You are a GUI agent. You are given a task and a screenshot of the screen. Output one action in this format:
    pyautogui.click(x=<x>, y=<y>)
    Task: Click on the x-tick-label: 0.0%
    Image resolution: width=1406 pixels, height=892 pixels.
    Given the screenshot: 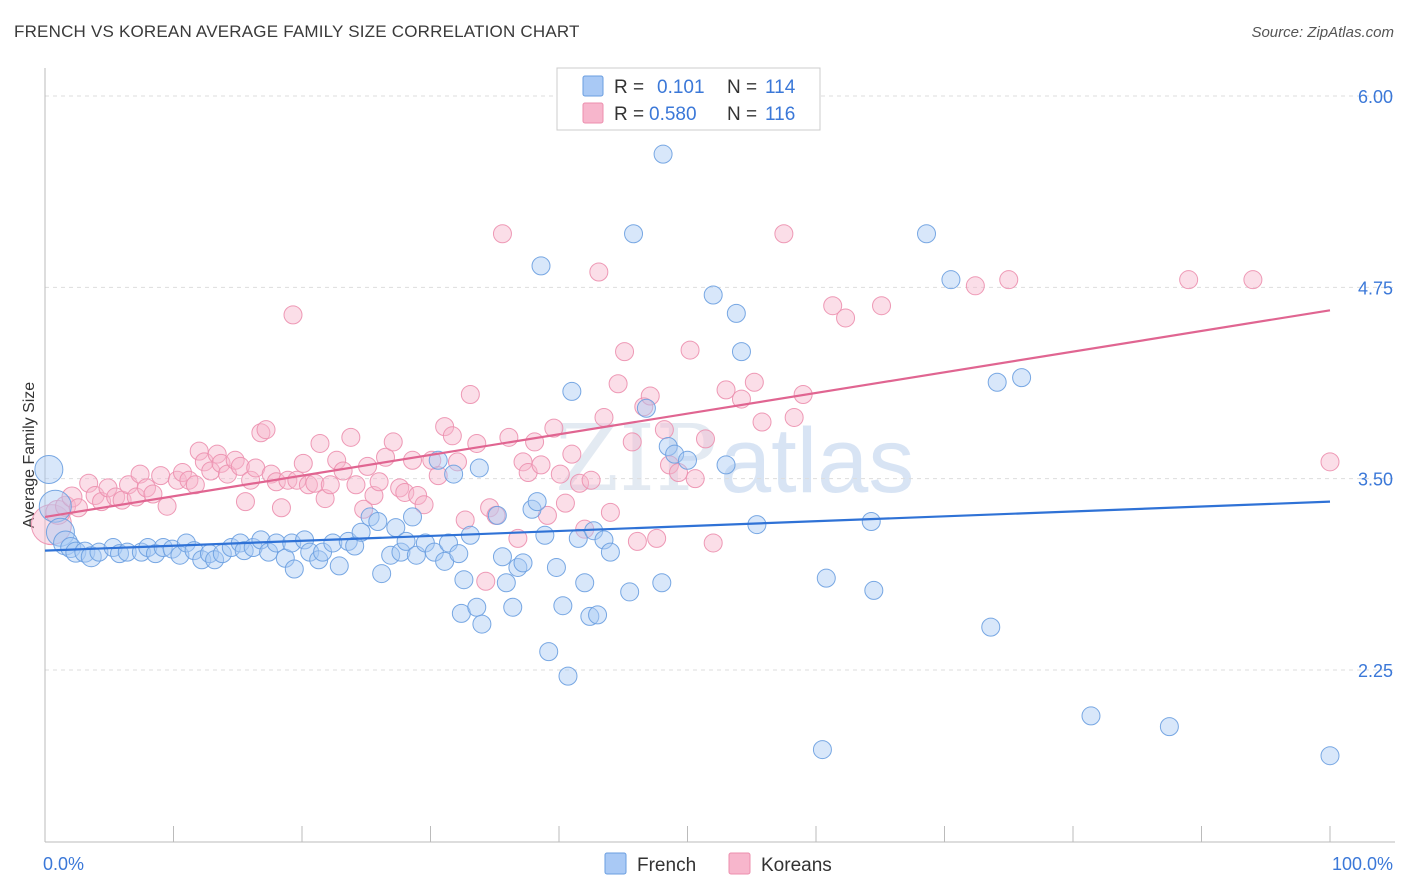 What is the action you would take?
    pyautogui.click(x=63, y=864)
    